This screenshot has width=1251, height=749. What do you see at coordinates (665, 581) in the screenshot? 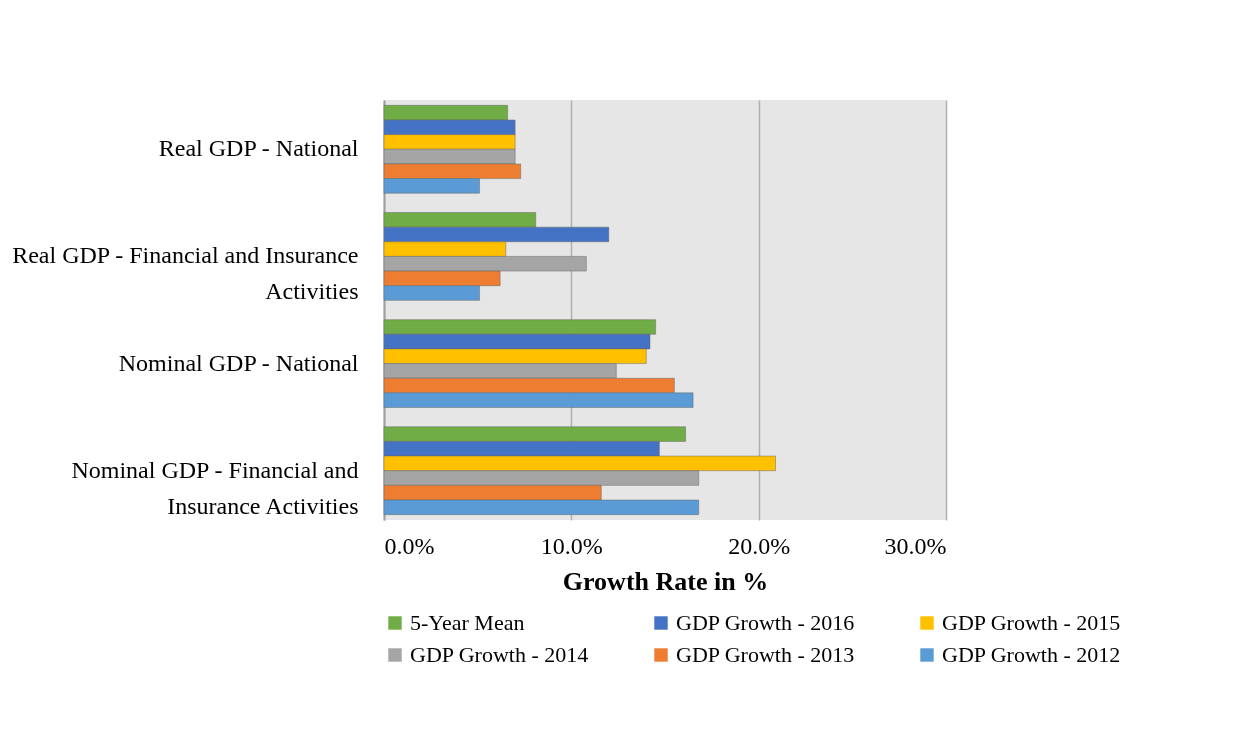
I see `x-axis-title: Growth Rate in %` at bounding box center [665, 581].